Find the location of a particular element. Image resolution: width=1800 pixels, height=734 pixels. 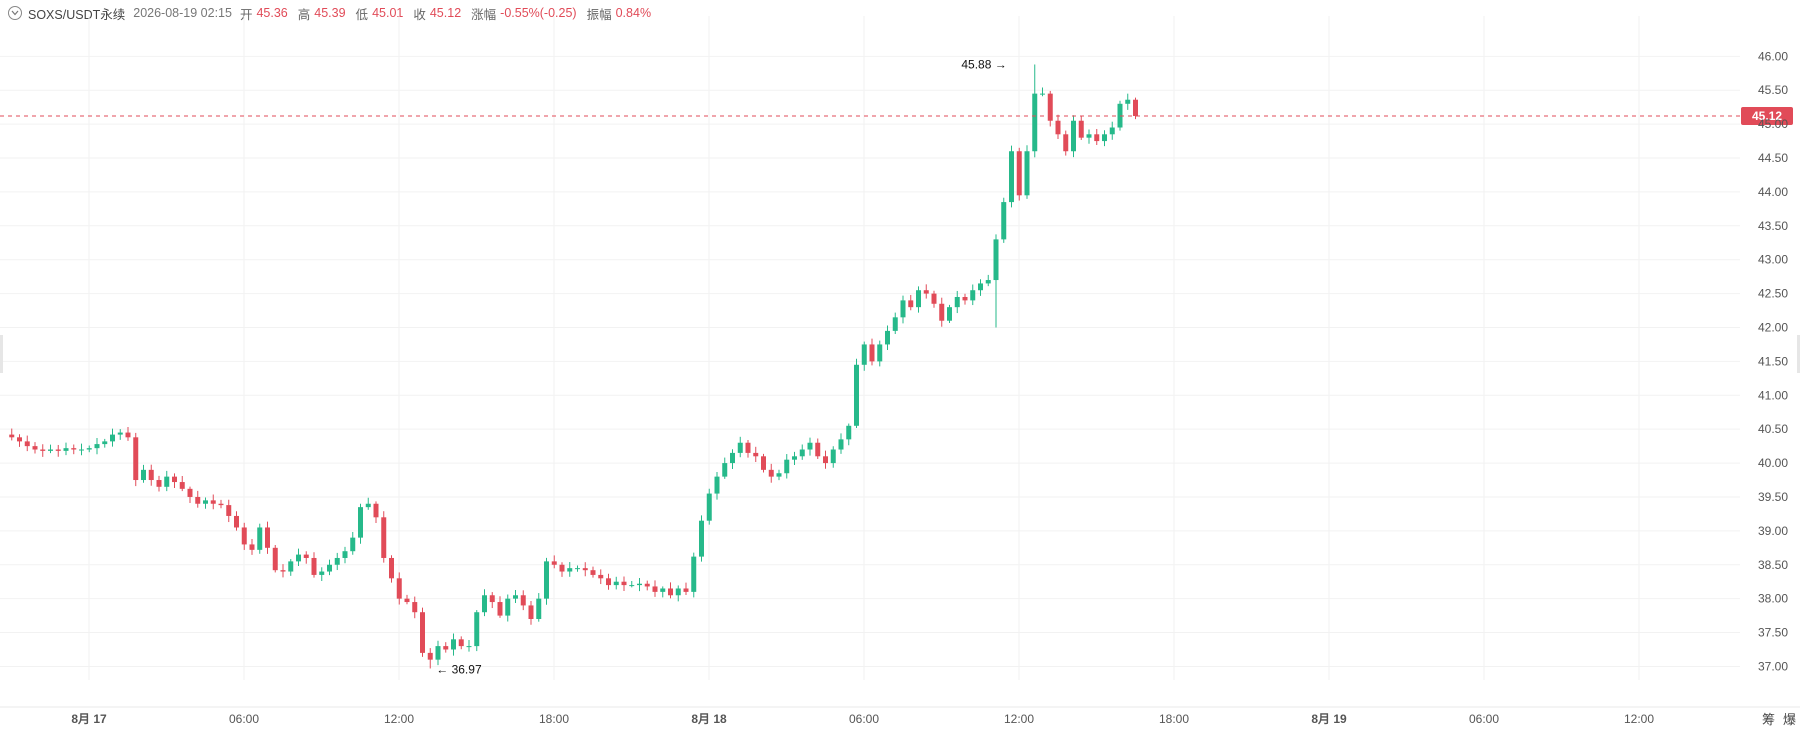

last-price-label: 45.12 is located at coordinates (1767, 116).